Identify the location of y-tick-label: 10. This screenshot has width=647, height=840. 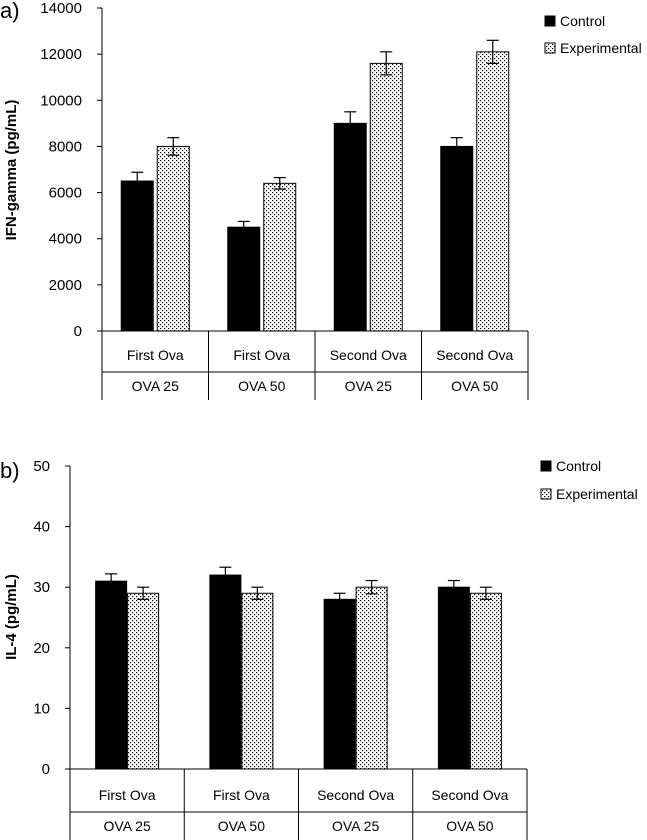
(41, 708).